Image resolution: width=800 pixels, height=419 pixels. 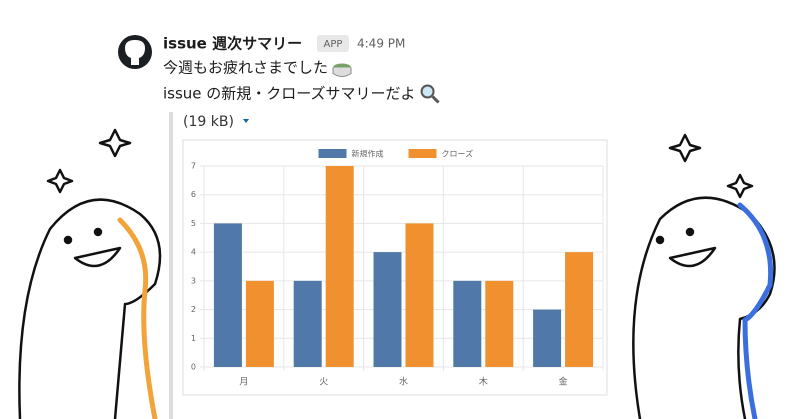 I want to click on legend-label: 新規作成, so click(x=368, y=154).